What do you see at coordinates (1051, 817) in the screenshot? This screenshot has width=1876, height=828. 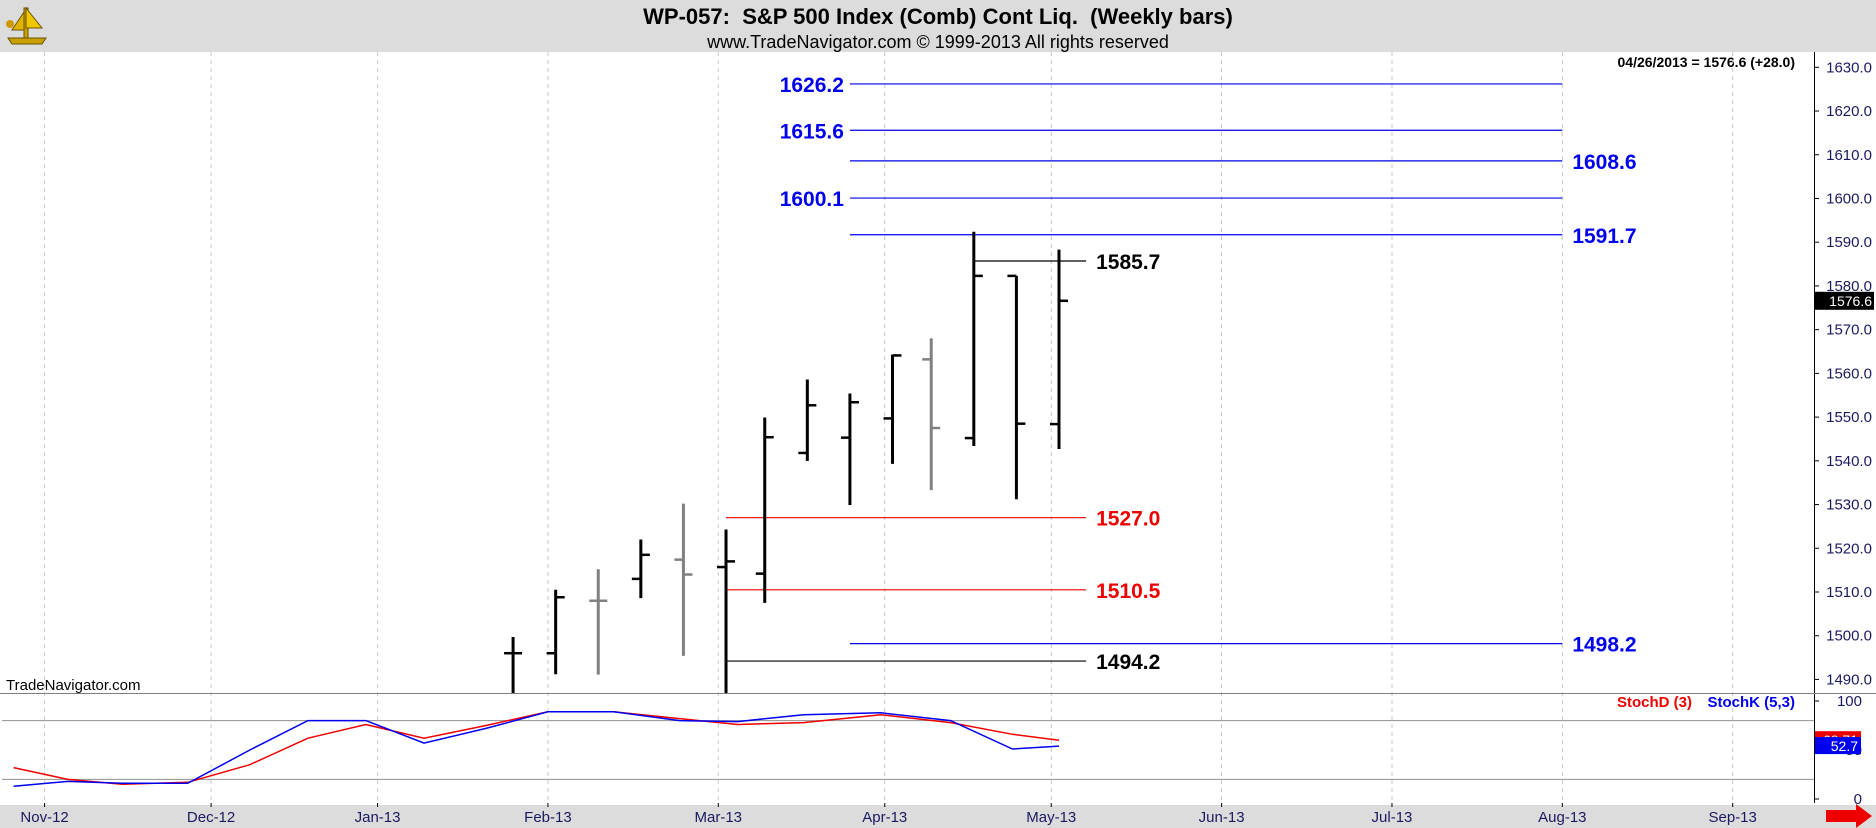 I see `date-tick-label: May-13` at bounding box center [1051, 817].